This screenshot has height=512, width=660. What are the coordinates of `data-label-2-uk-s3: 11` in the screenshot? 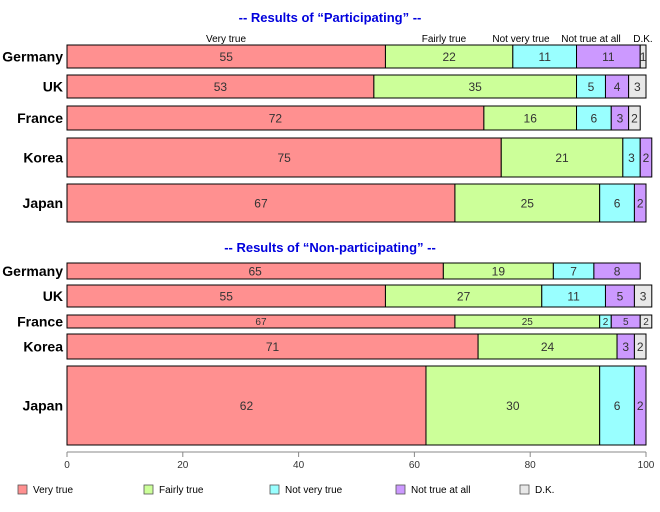 It's located at (573, 296).